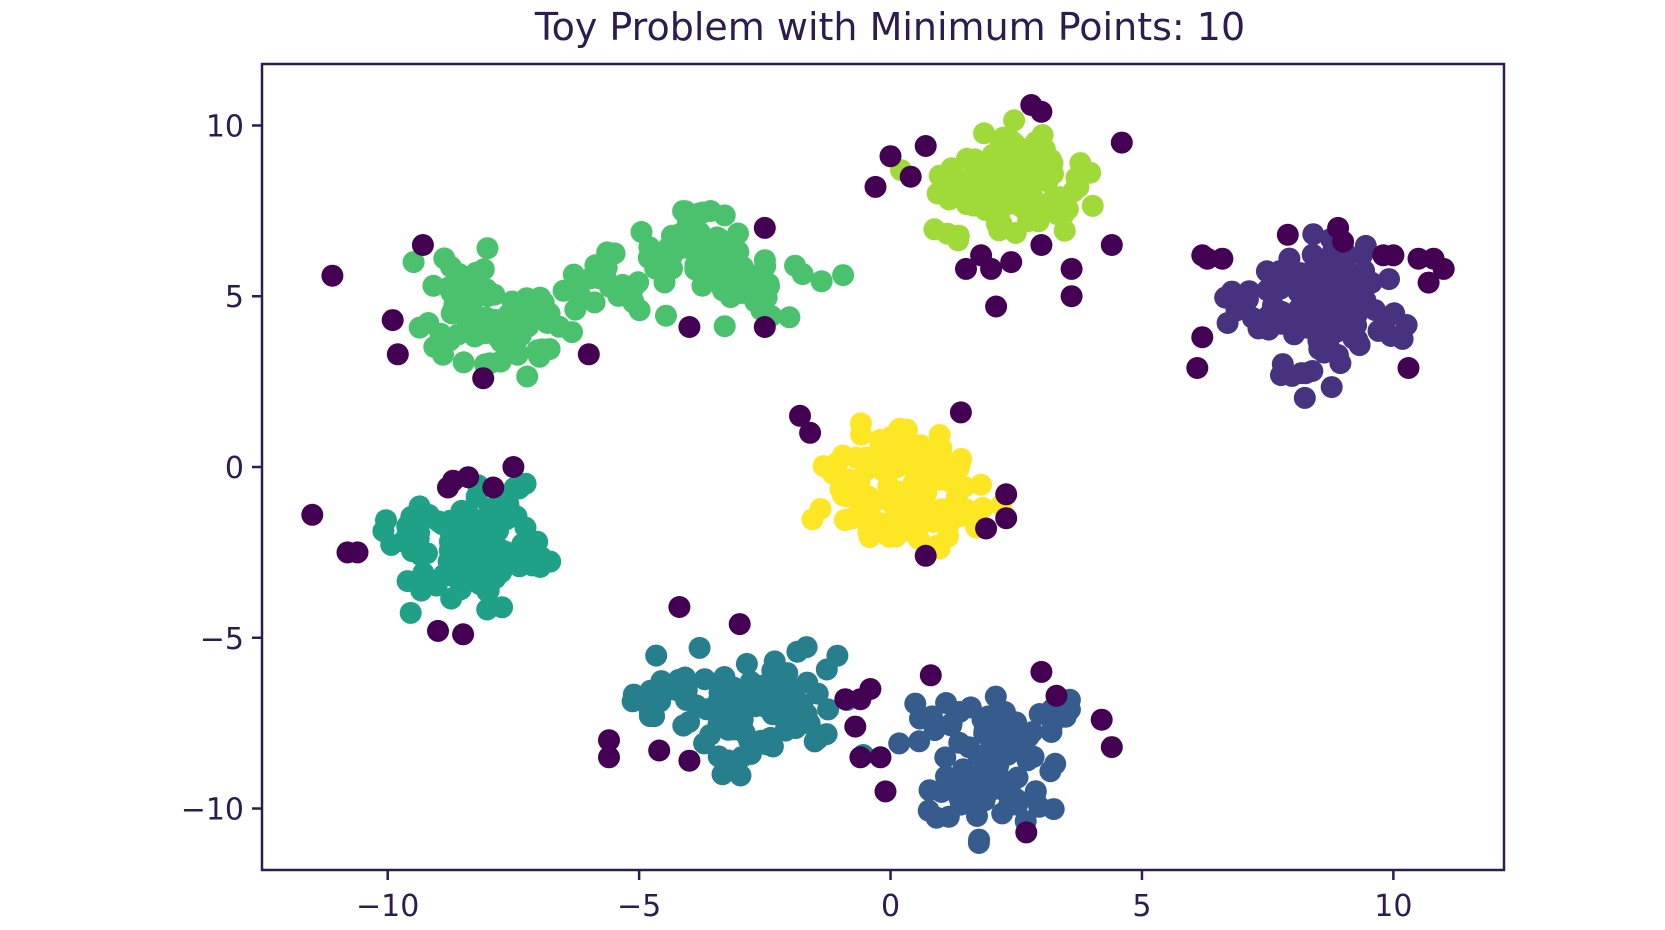 Image resolution: width=1665 pixels, height=930 pixels. What do you see at coordinates (212, 810) in the screenshot?
I see `y-tick-label: −10` at bounding box center [212, 810].